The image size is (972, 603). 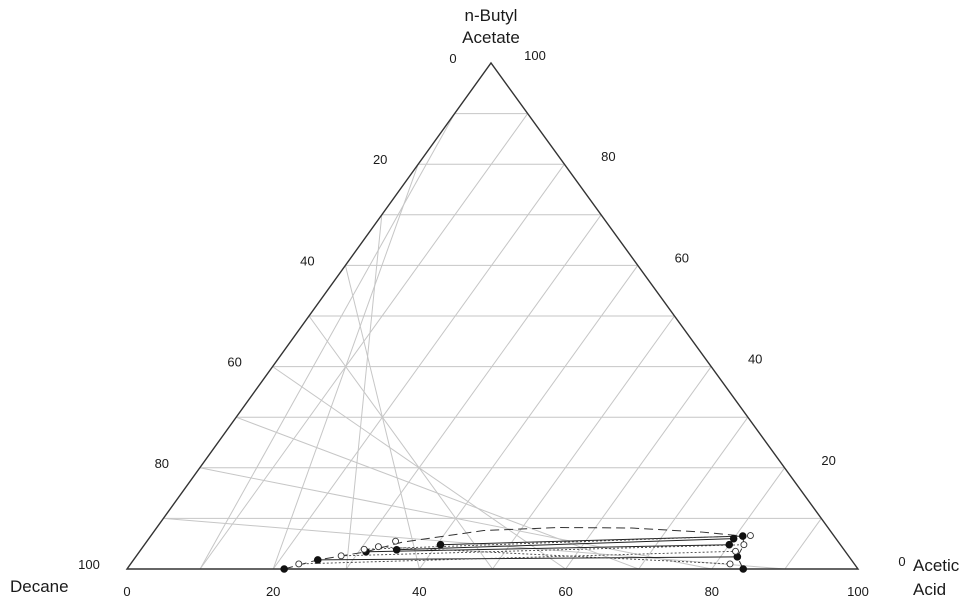 What do you see at coordinates (901, 561) in the screenshot?
I see `right-tick-label: 0` at bounding box center [901, 561].